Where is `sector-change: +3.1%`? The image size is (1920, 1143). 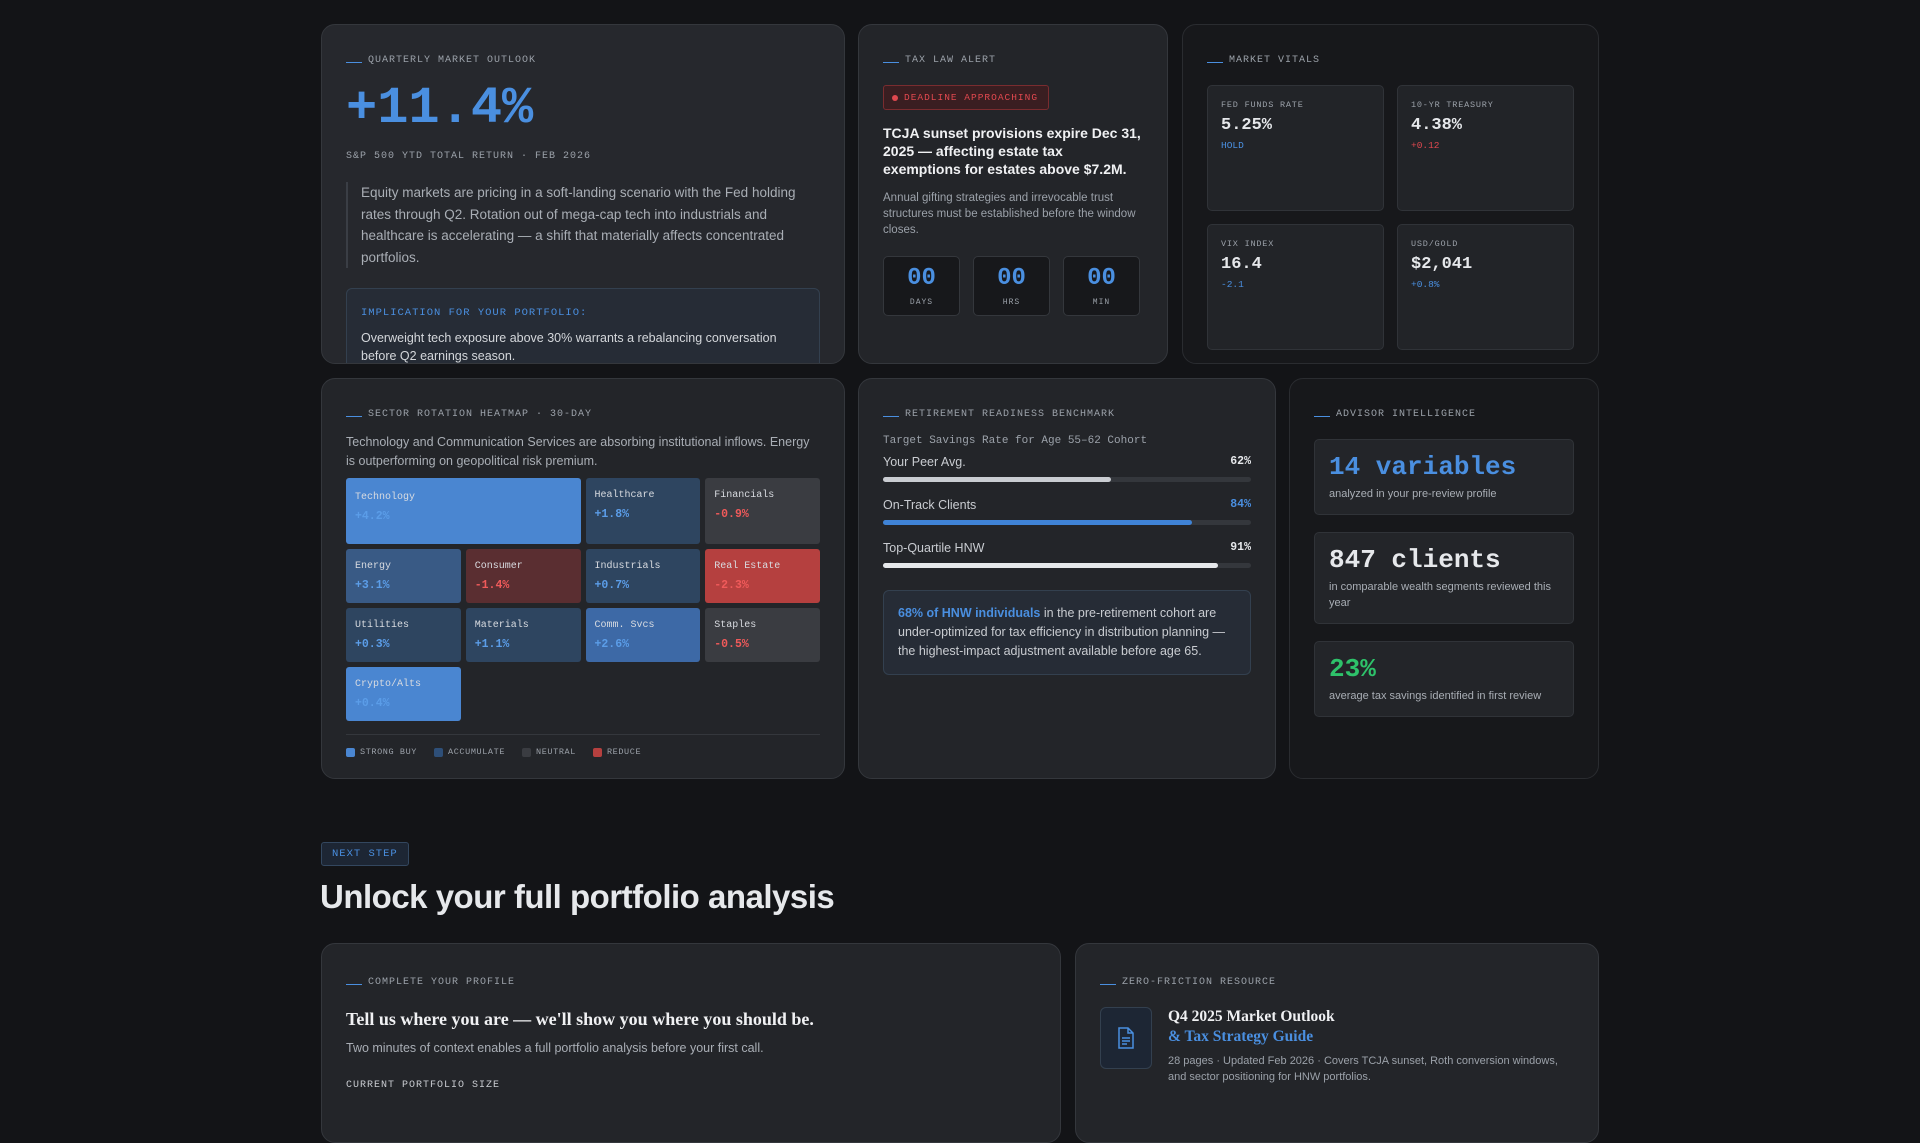 sector-change: +3.1% is located at coordinates (372, 585).